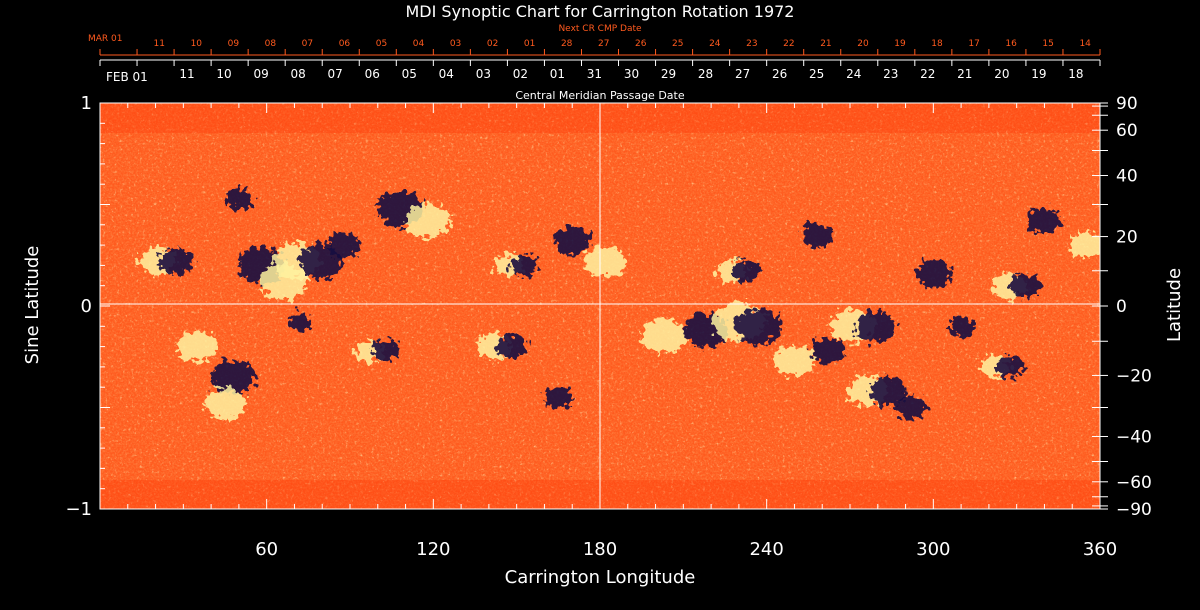 Image resolution: width=1200 pixels, height=610 pixels. What do you see at coordinates (890, 74) in the screenshot?
I see `cmp-date-label: 23` at bounding box center [890, 74].